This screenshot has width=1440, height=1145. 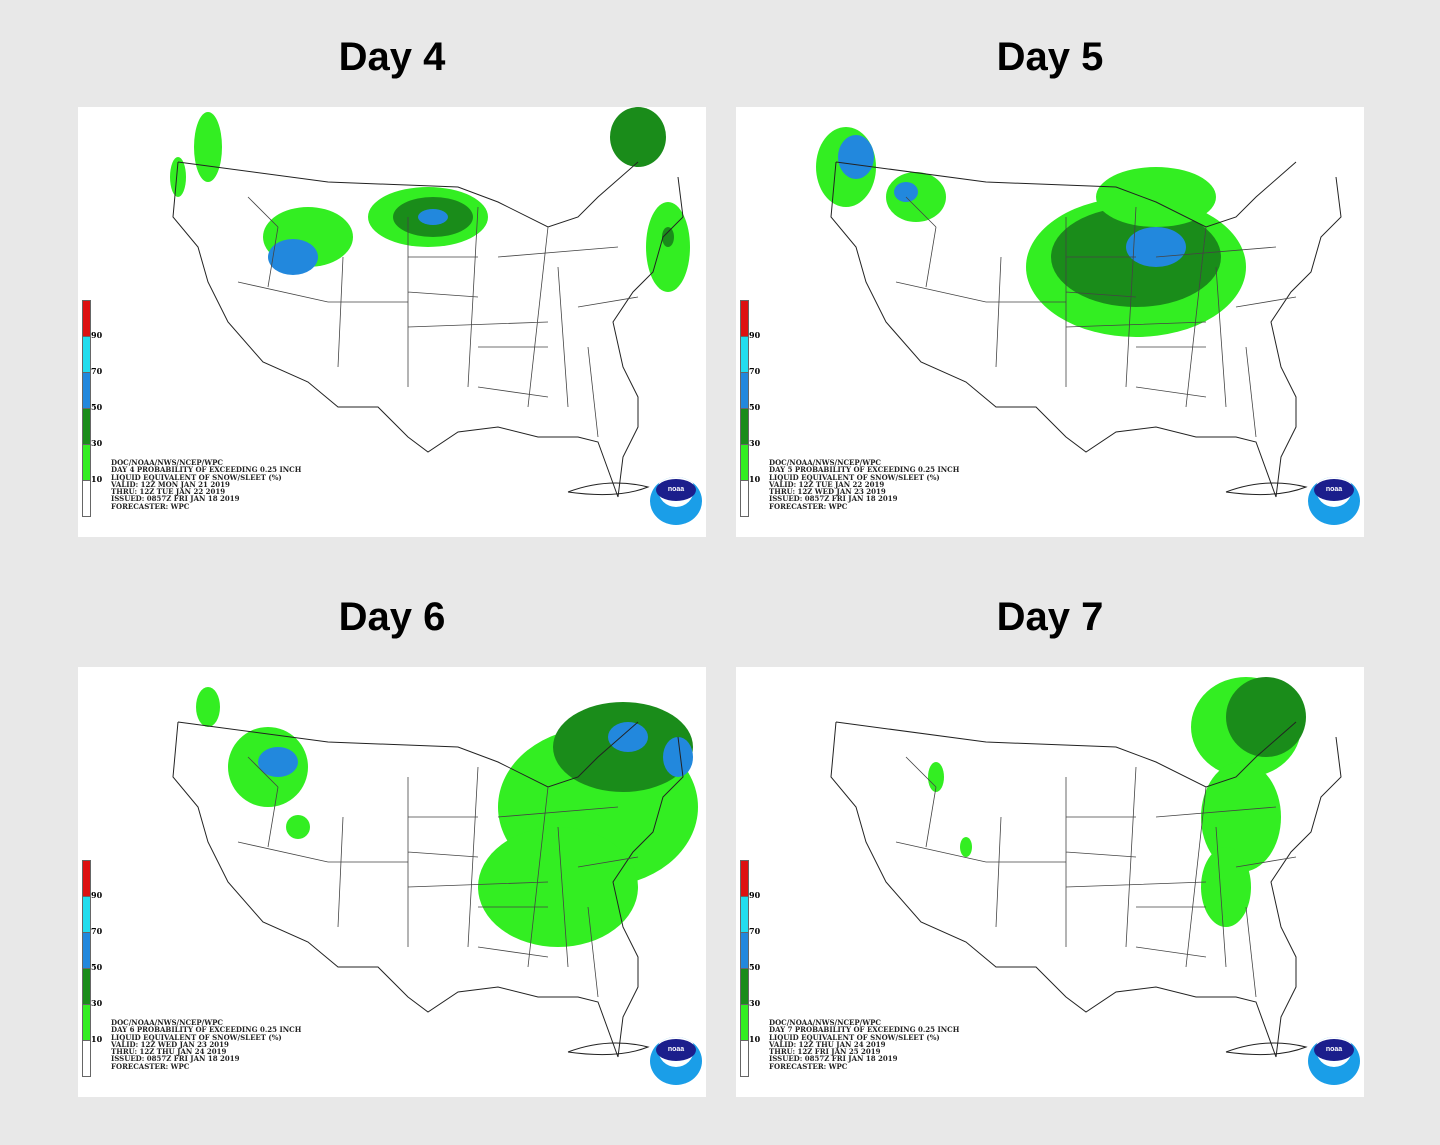 I want to click on caption-line: THRU: 12Z TUE JAN 22 2019, so click(x=168, y=492).